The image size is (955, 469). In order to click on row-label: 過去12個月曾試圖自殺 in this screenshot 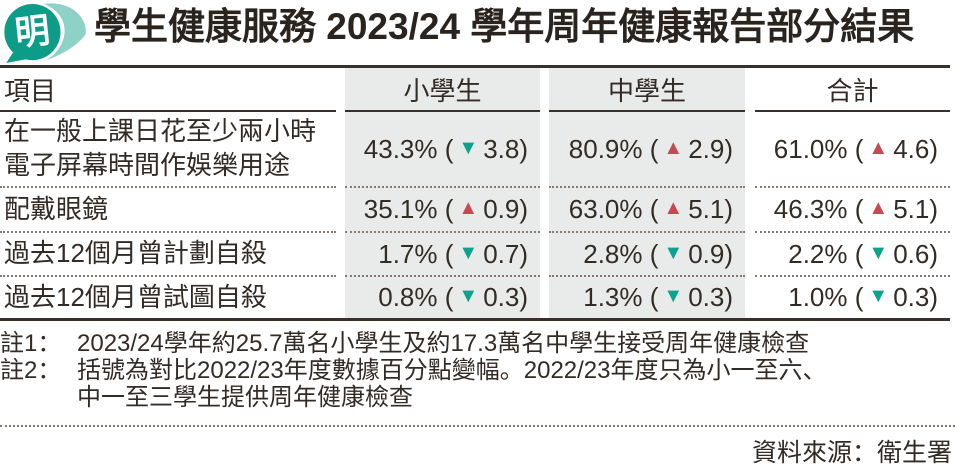, I will do `click(168, 297)`.